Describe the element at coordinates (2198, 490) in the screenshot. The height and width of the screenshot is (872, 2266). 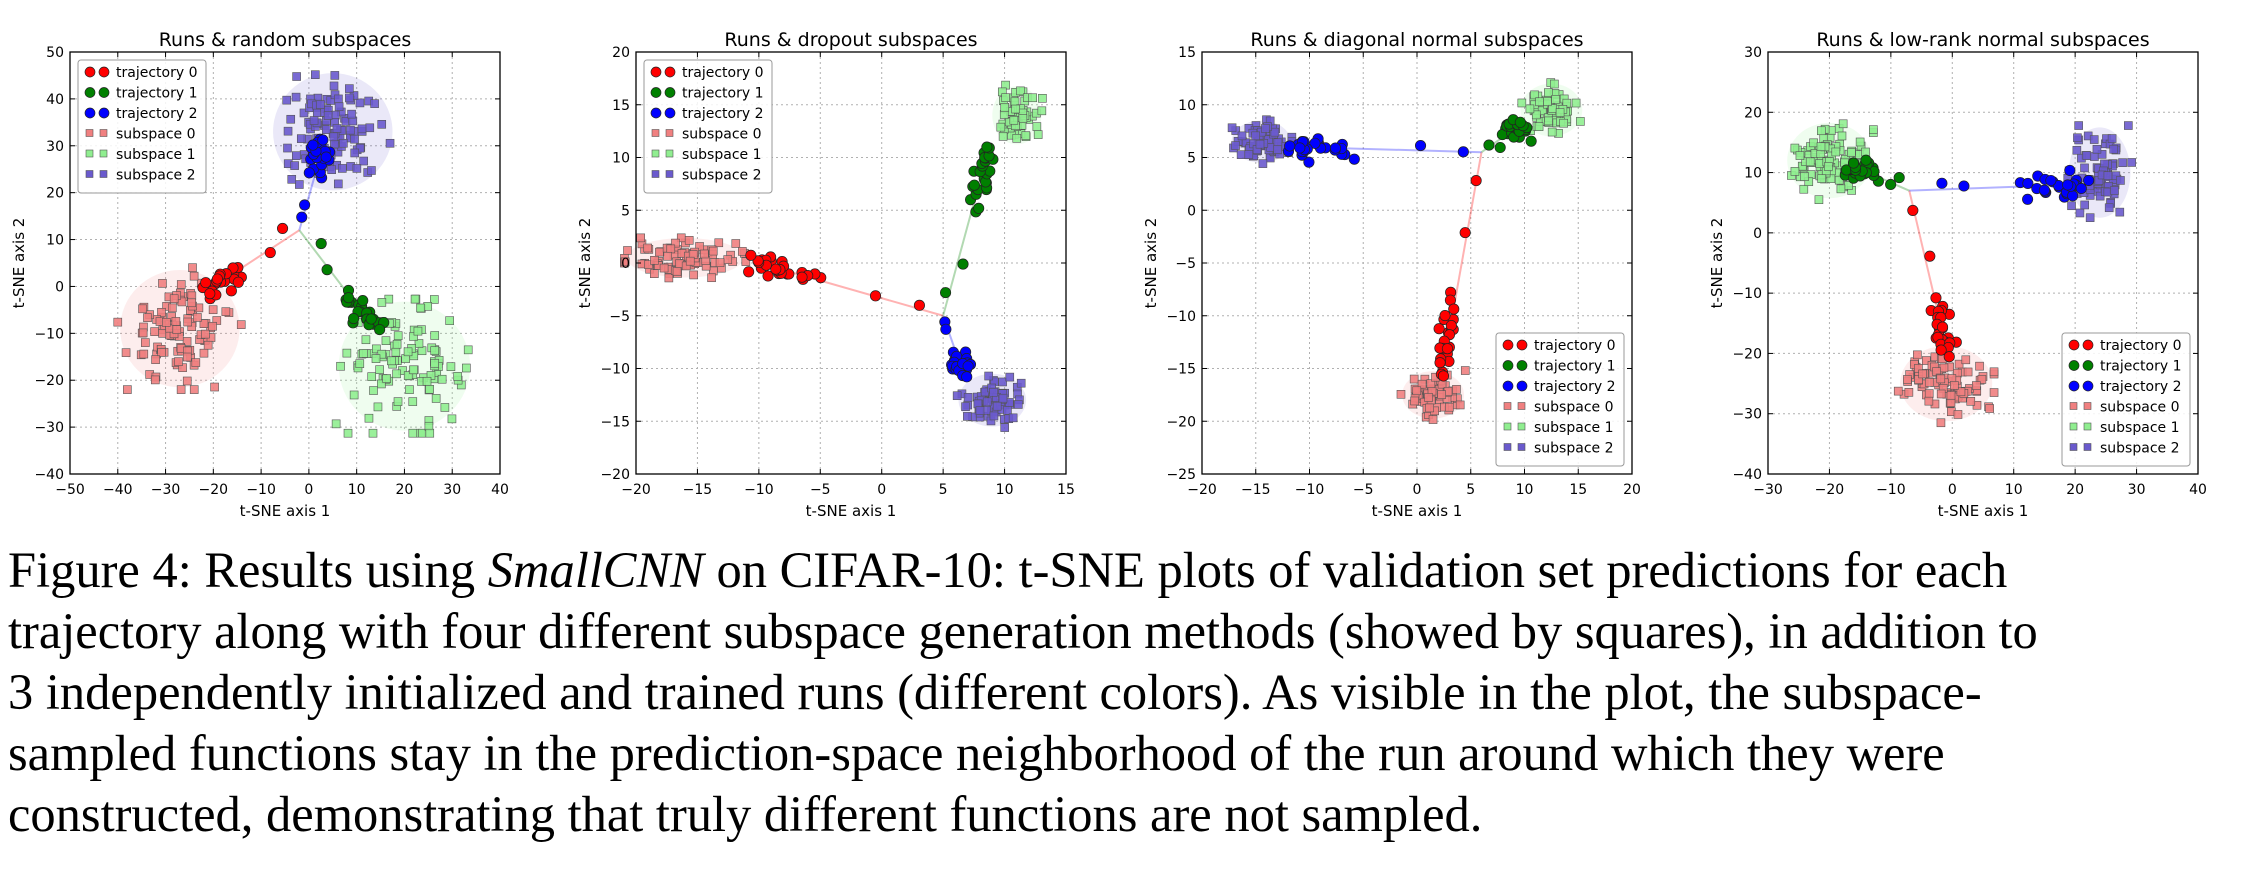
I see `x-tick-label: 40` at that location.